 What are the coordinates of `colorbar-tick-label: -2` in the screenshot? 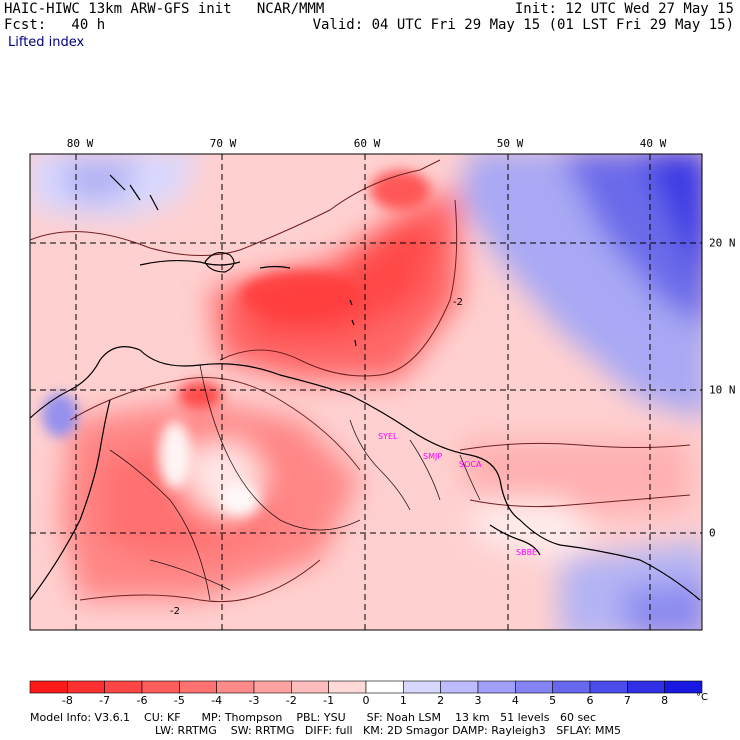 It's located at (291, 700).